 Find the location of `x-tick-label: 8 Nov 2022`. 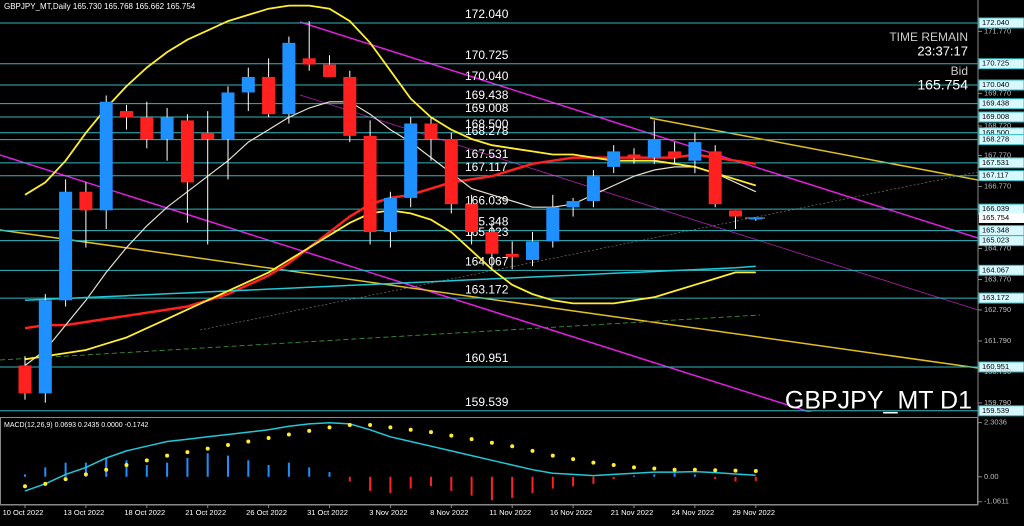

x-tick-label: 8 Nov 2022 is located at coordinates (449, 512).